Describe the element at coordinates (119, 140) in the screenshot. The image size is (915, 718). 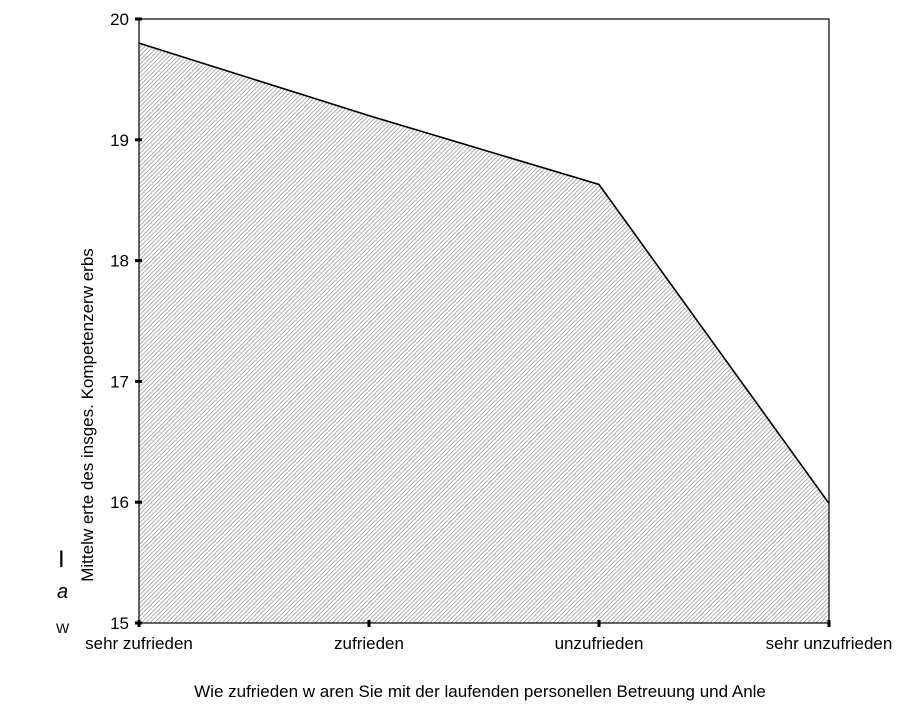
I see `y-tick-label: 19` at that location.